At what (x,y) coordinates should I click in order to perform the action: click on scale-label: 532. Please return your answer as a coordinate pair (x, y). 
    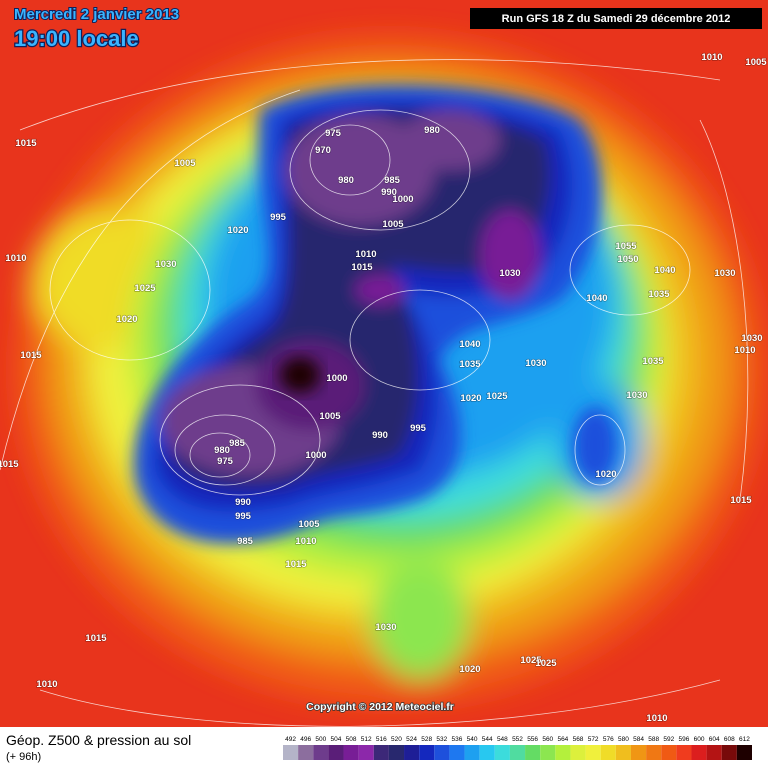
    Looking at the image, I should click on (441, 739).